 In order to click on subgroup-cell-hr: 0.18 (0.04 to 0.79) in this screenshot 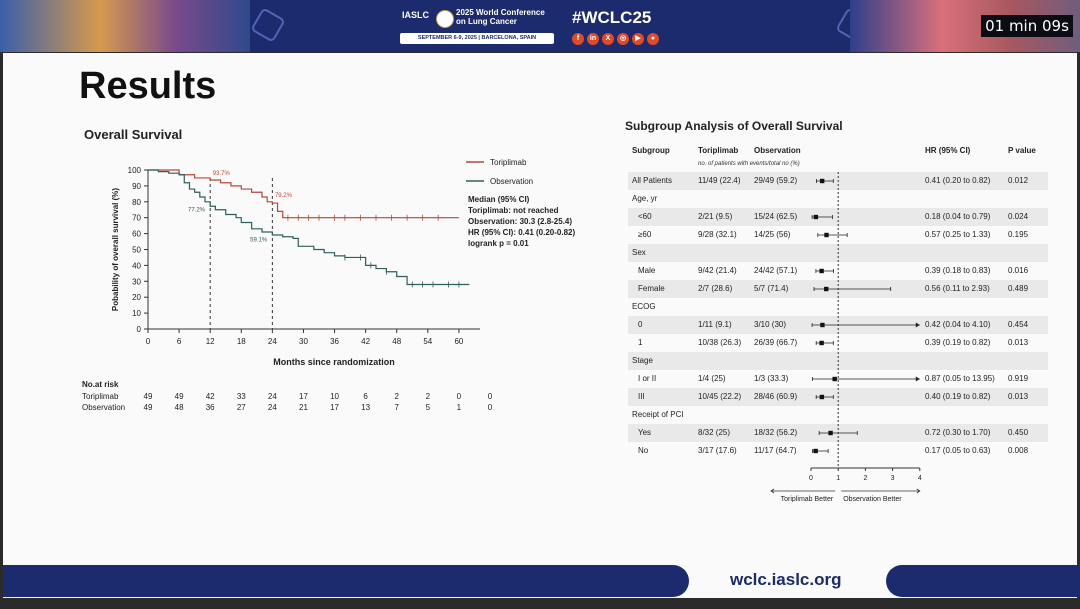, I will do `click(958, 216)`.